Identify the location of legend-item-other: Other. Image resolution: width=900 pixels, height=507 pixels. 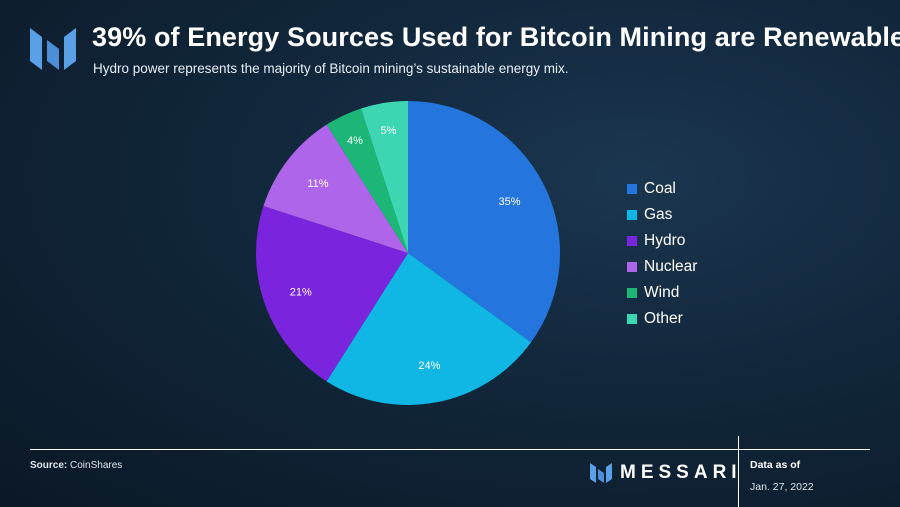
(662, 319).